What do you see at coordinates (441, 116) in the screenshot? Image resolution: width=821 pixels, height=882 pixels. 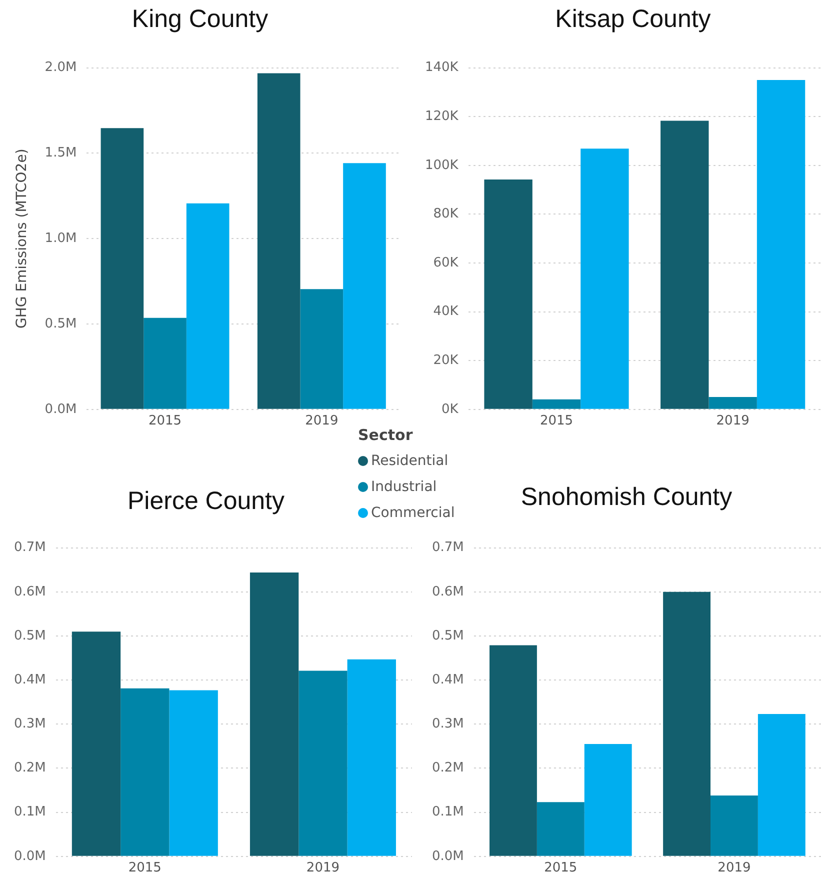 I see `y-tick-label: 120K` at bounding box center [441, 116].